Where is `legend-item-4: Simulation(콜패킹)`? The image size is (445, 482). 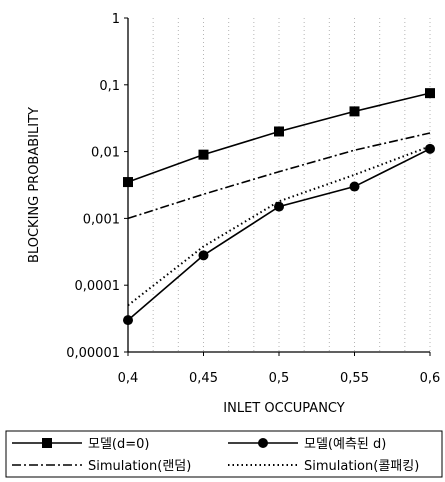 legend-item-4: Simulation(콜패킹) is located at coordinates (323, 466).